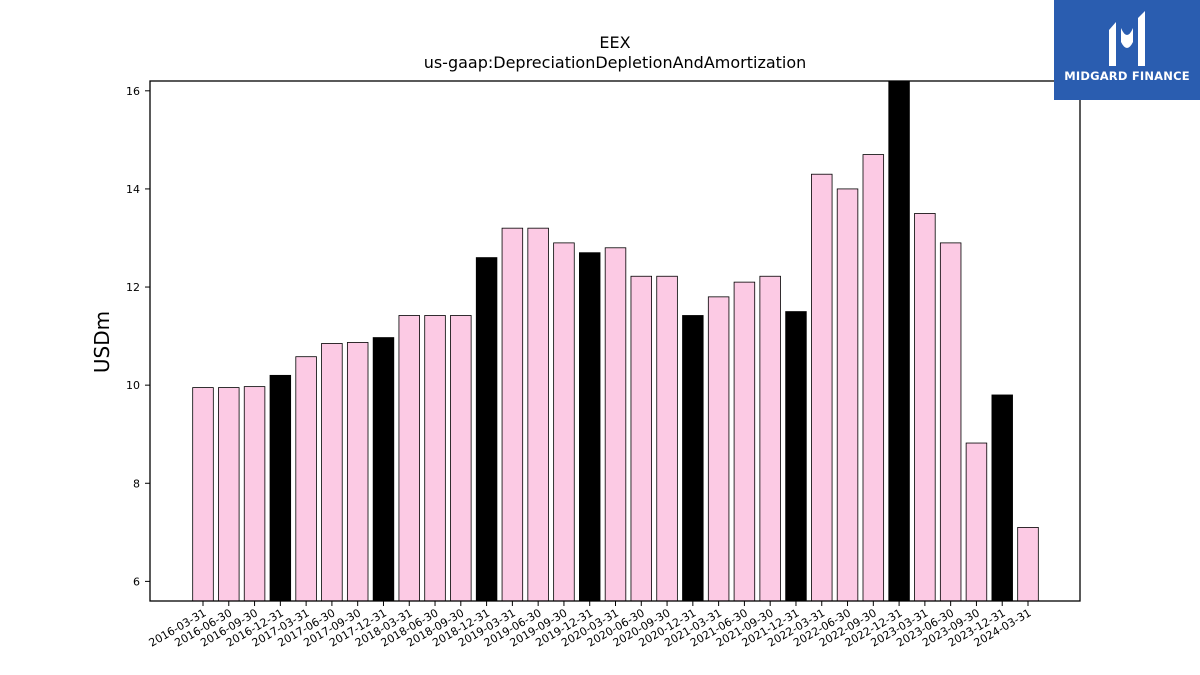 Image resolution: width=1200 pixels, height=675 pixels. What do you see at coordinates (1127, 76) in the screenshot?
I see `brand-name: MIDGARD FINANCE` at bounding box center [1127, 76].